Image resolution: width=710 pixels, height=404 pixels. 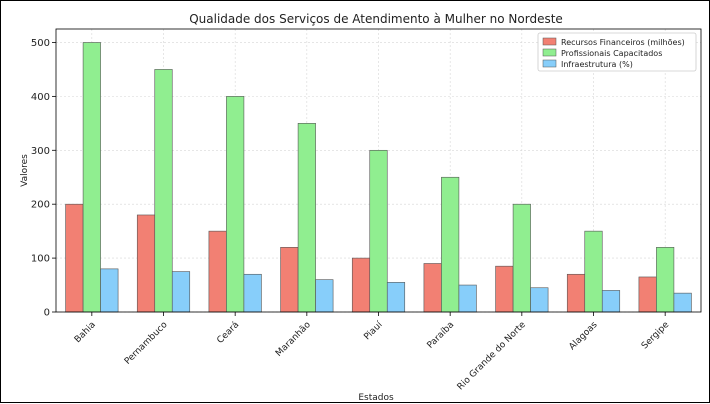 I want to click on x-tick-label: Ceará, so click(x=228, y=333).